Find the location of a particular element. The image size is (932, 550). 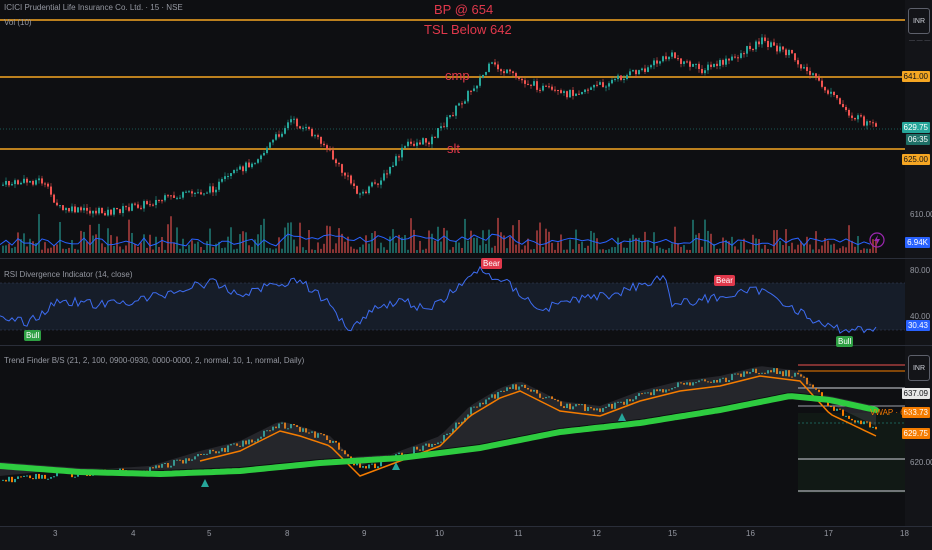

trend-tag-629: 629.75 is located at coordinates (915, 433).